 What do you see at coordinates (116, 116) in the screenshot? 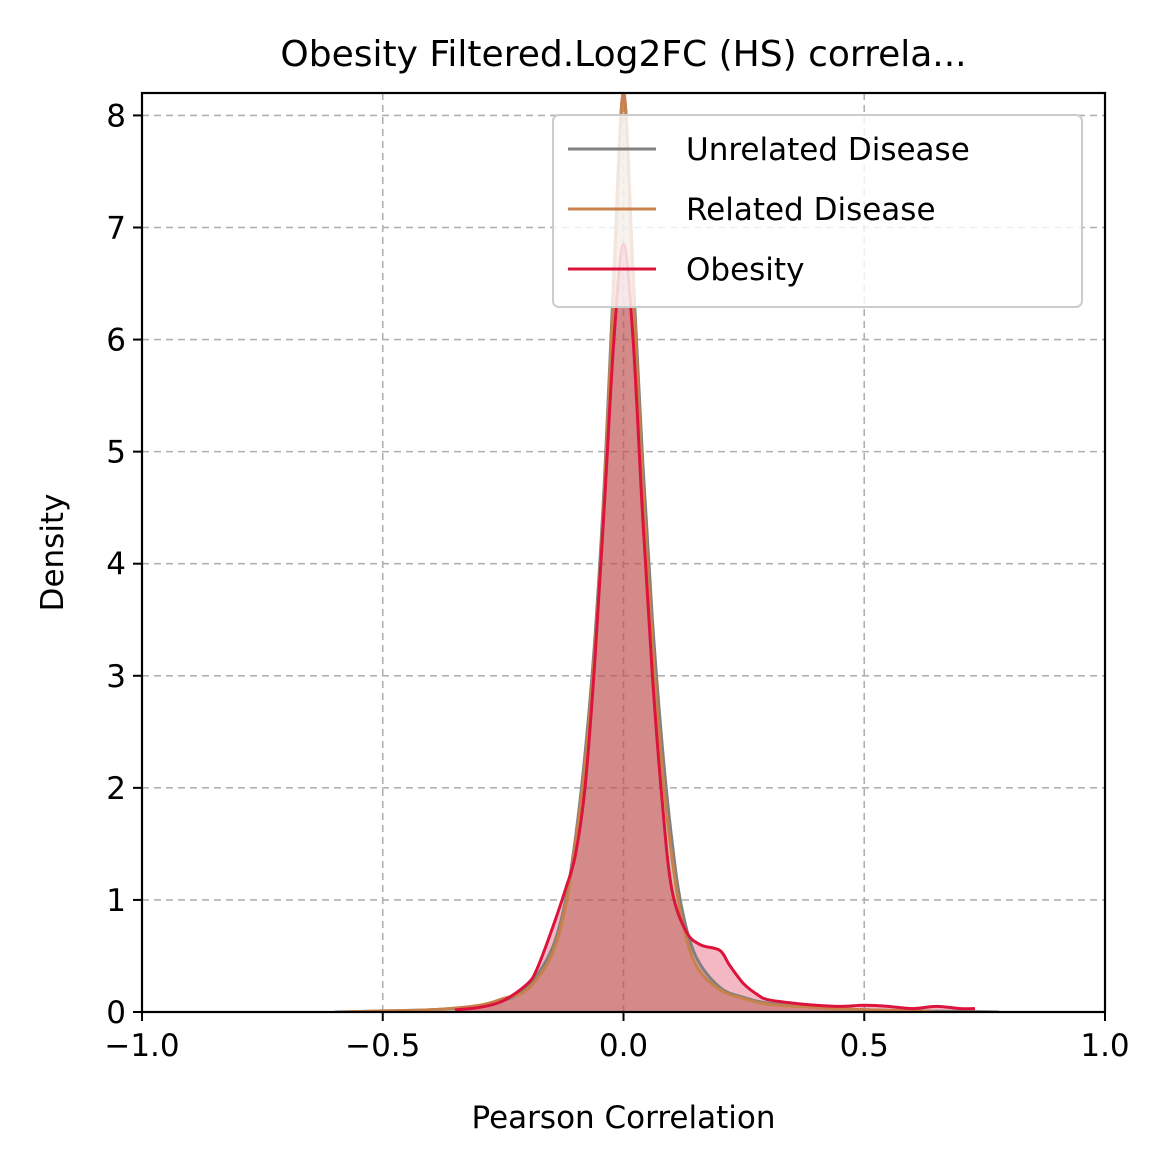
I see `y-tick-label: 8` at bounding box center [116, 116].